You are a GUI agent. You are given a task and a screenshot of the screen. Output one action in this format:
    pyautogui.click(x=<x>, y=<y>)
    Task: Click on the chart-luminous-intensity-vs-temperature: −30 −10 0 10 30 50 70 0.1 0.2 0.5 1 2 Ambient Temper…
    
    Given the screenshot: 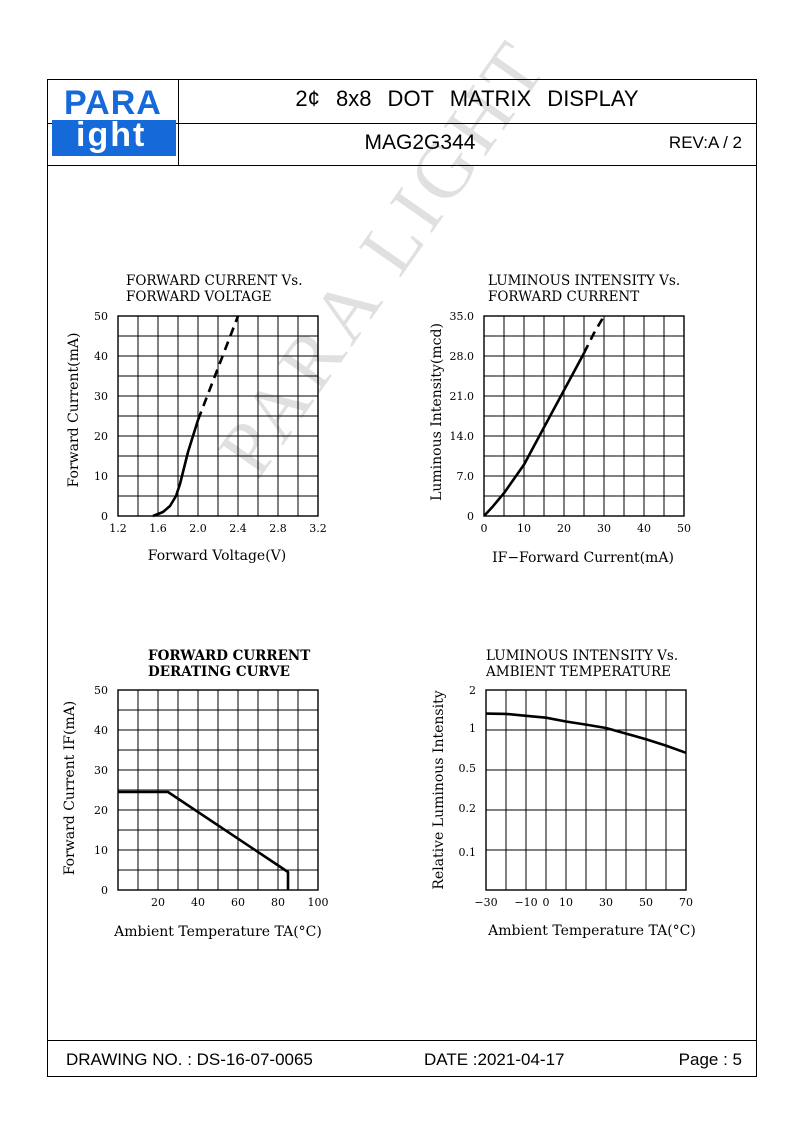 What is the action you would take?
    pyautogui.click(x=563, y=811)
    